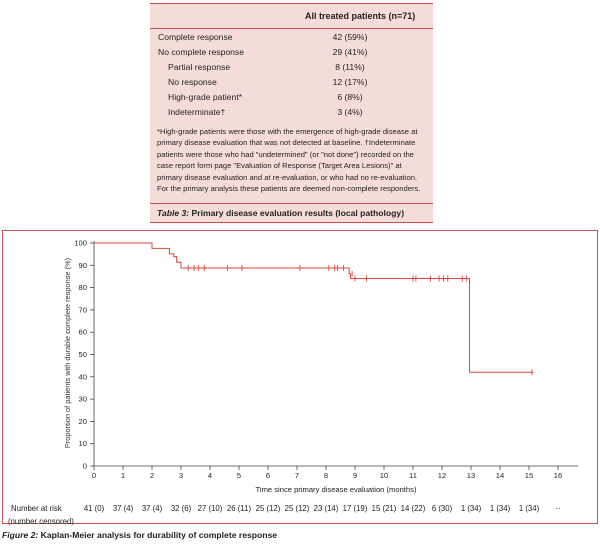  What do you see at coordinates (326, 508) in the screenshot?
I see `risk-value: 23 (14)` at bounding box center [326, 508].